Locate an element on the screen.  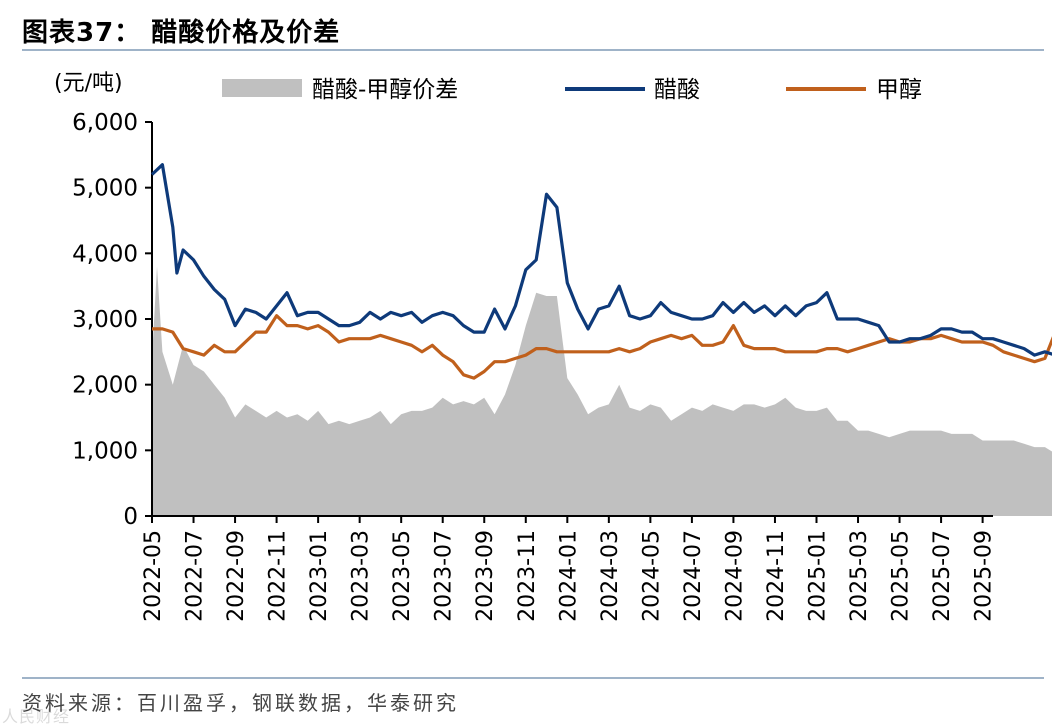
x-tick-label: 2024-09 is located at coordinates (734, 576).